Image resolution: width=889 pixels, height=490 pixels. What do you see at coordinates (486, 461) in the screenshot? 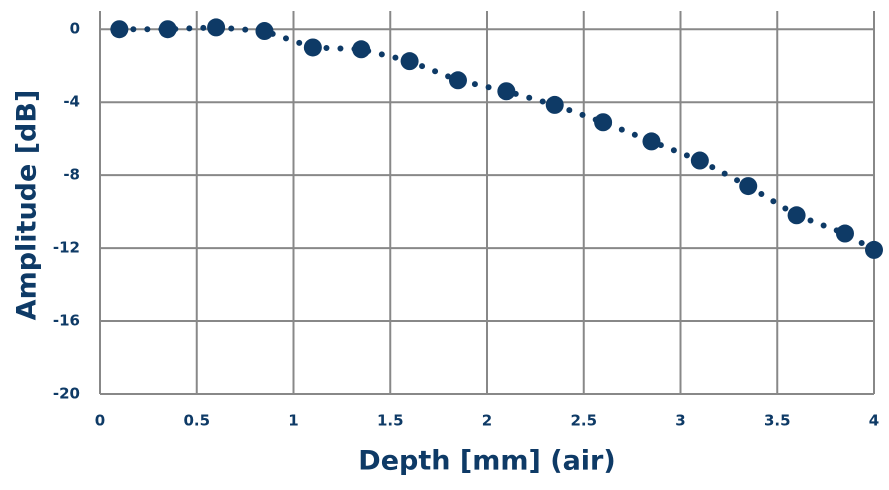
I see `x-axis-title: Depth [mm] (air)` at bounding box center [486, 461].